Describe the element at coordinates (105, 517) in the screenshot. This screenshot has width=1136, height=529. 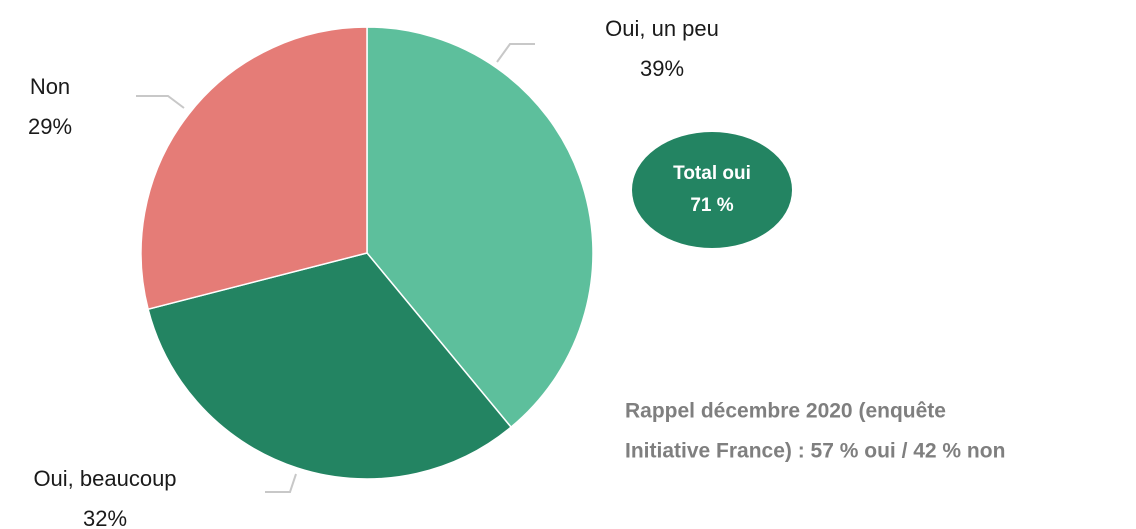
I see `slice-value: 32%` at that location.